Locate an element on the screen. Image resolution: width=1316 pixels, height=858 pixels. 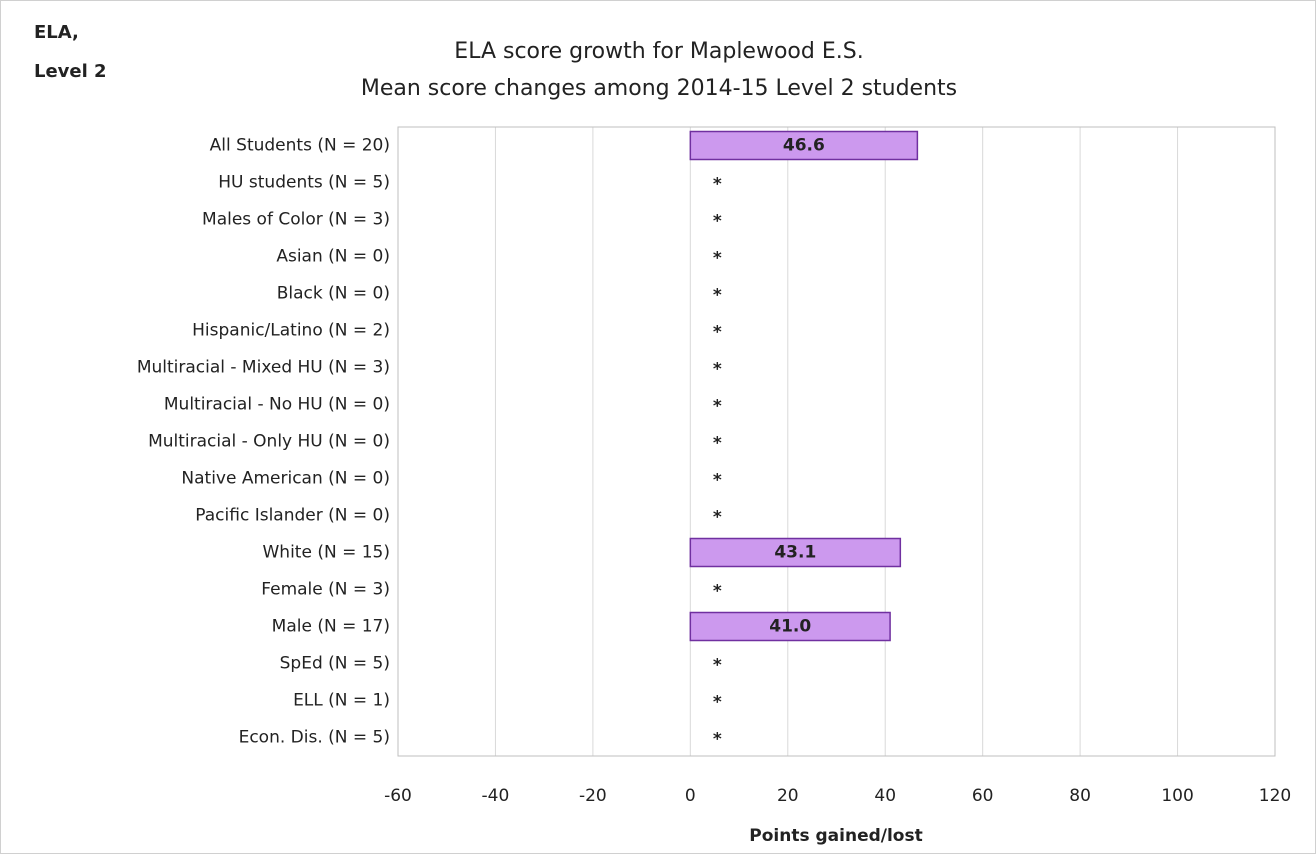
y-tick-label: Hispanic/Latino (N = 2) is located at coordinates (291, 331).